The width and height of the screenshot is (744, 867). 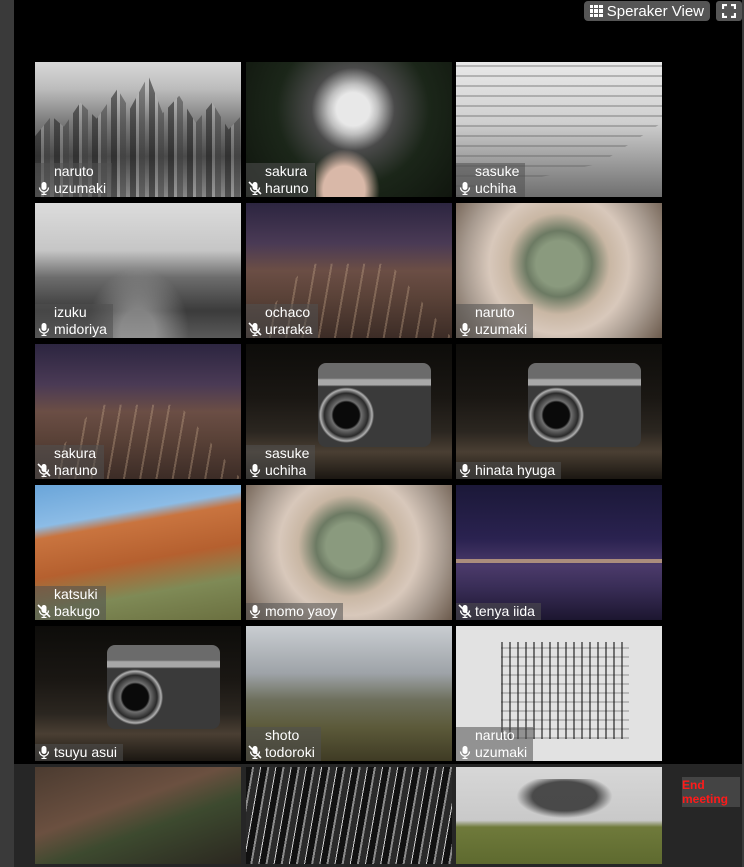 What do you see at coordinates (515, 470) in the screenshot?
I see `participant-name-line1: hinata hyuga` at bounding box center [515, 470].